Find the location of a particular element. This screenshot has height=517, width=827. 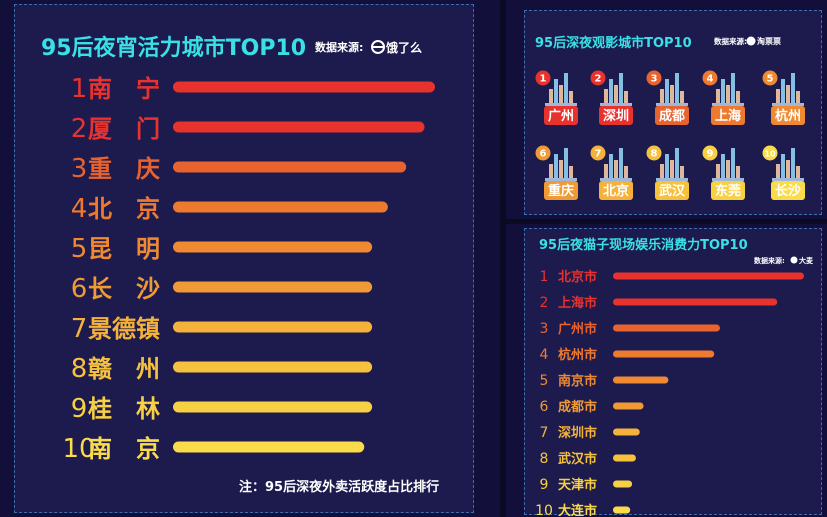

panel-divider-horizontal is located at coordinates (666, 221).